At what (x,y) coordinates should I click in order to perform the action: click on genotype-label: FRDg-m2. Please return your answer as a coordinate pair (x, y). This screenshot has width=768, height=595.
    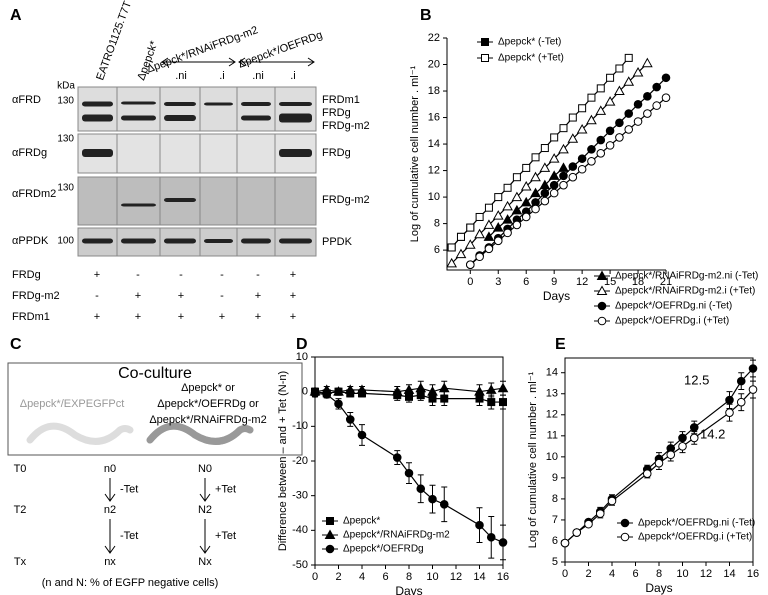
    Looking at the image, I should click on (36, 296).